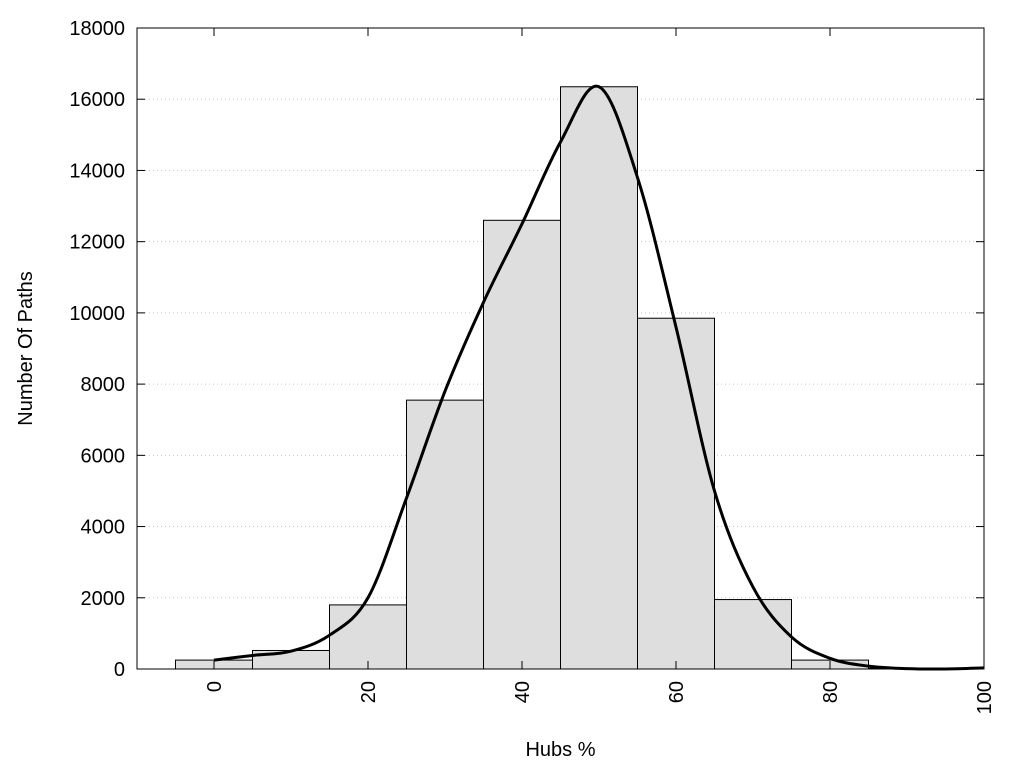  I want to click on y-tick-label: 18000, so click(97, 29).